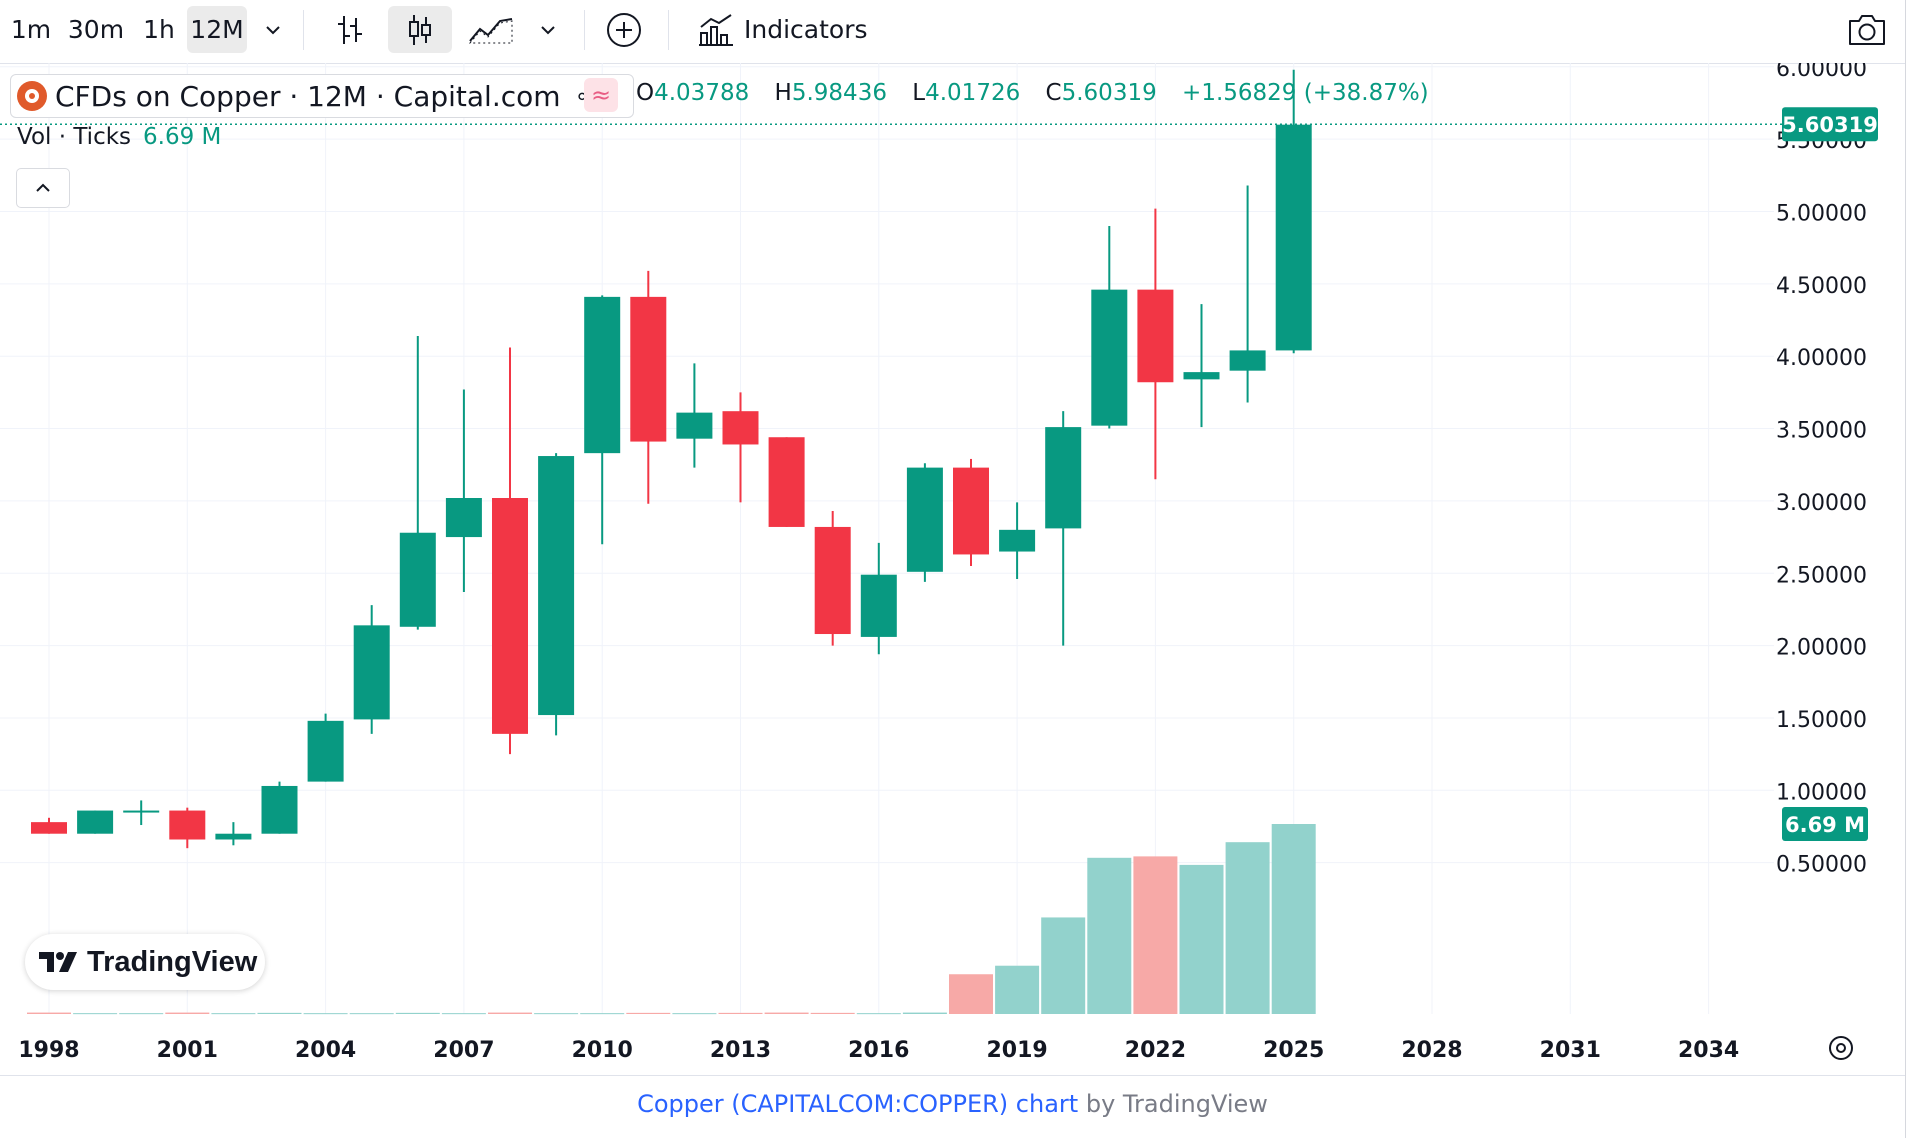  Describe the element at coordinates (1821, 286) in the screenshot. I see `y-tick-label: 4.50000` at that location.